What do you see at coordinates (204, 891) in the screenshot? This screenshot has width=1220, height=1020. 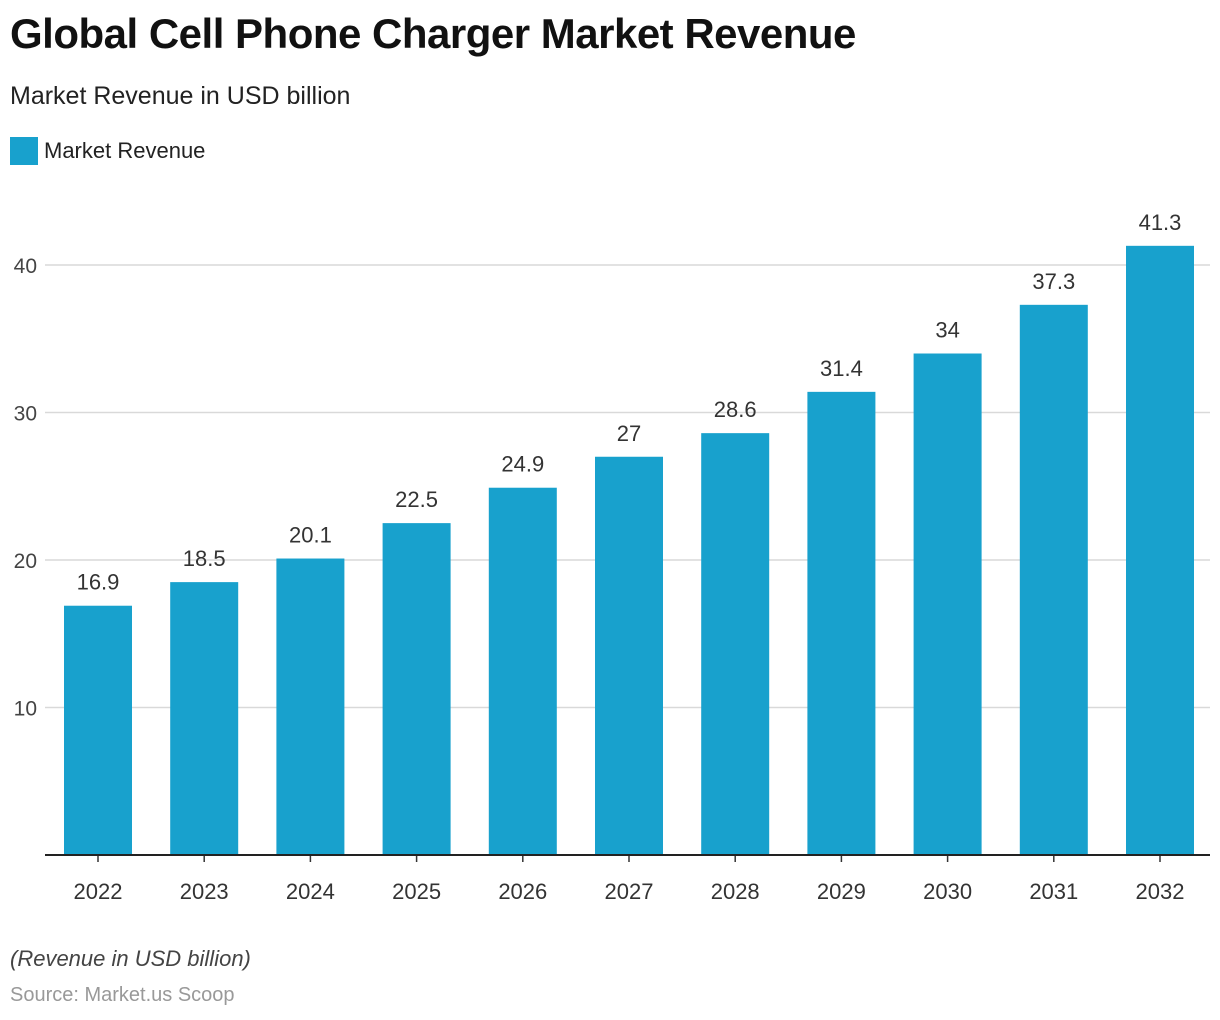 I see `x-tick-label: 2023` at bounding box center [204, 891].